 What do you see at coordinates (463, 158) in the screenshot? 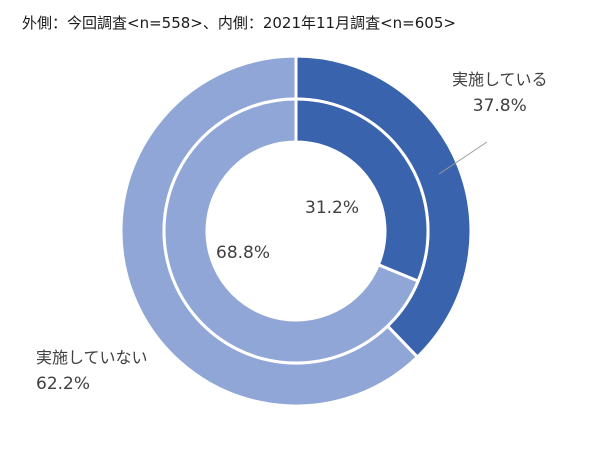
I see `leader-line-outer-implemented` at bounding box center [463, 158].